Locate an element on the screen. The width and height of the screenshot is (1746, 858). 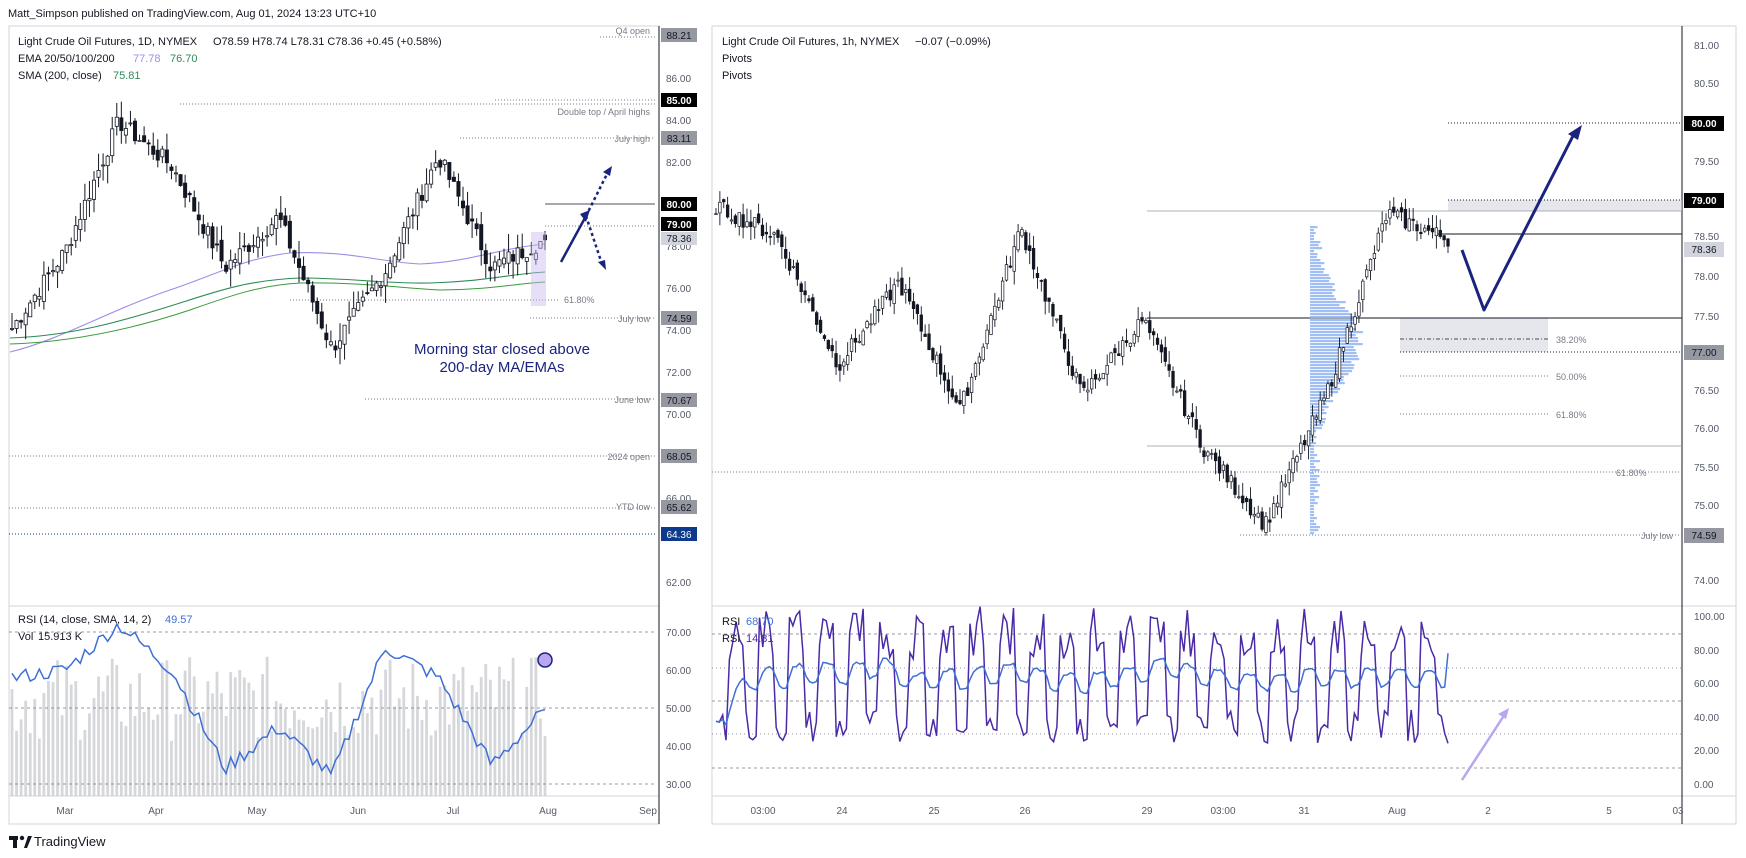
right-xtick: 29 is located at coordinates (1147, 811).